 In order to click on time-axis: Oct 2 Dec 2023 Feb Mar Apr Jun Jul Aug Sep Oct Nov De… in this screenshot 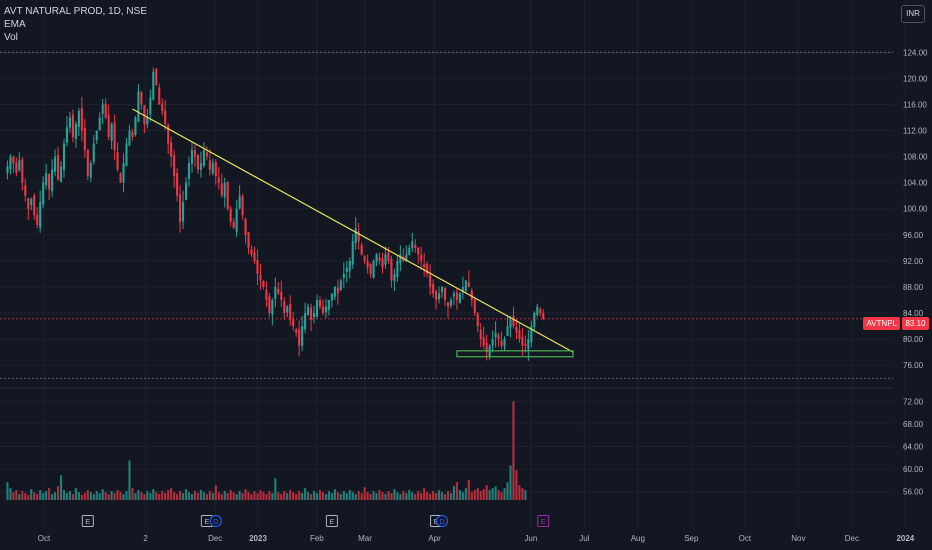, I will do `click(485, 538)`.